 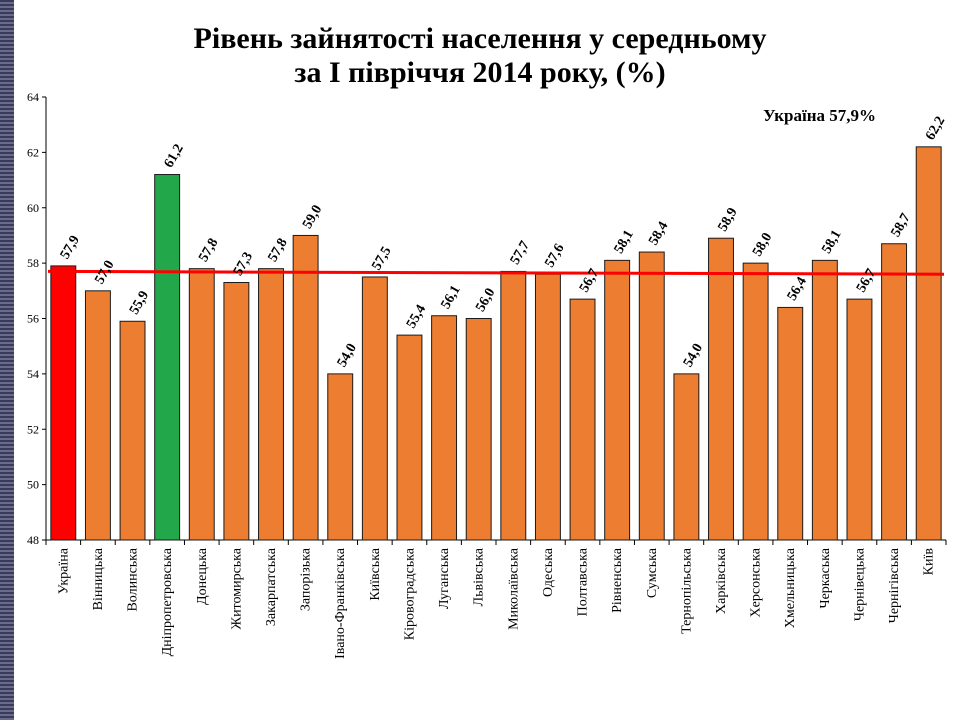 I want to click on value-label: 55,9, so click(x=139, y=303).